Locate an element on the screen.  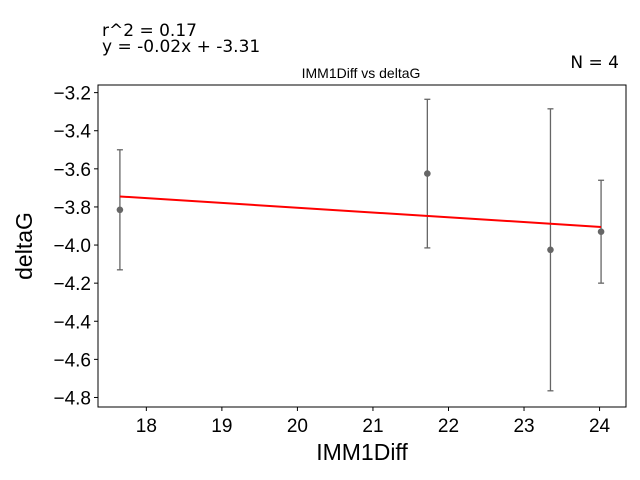
fit-line is located at coordinates (360, 211).